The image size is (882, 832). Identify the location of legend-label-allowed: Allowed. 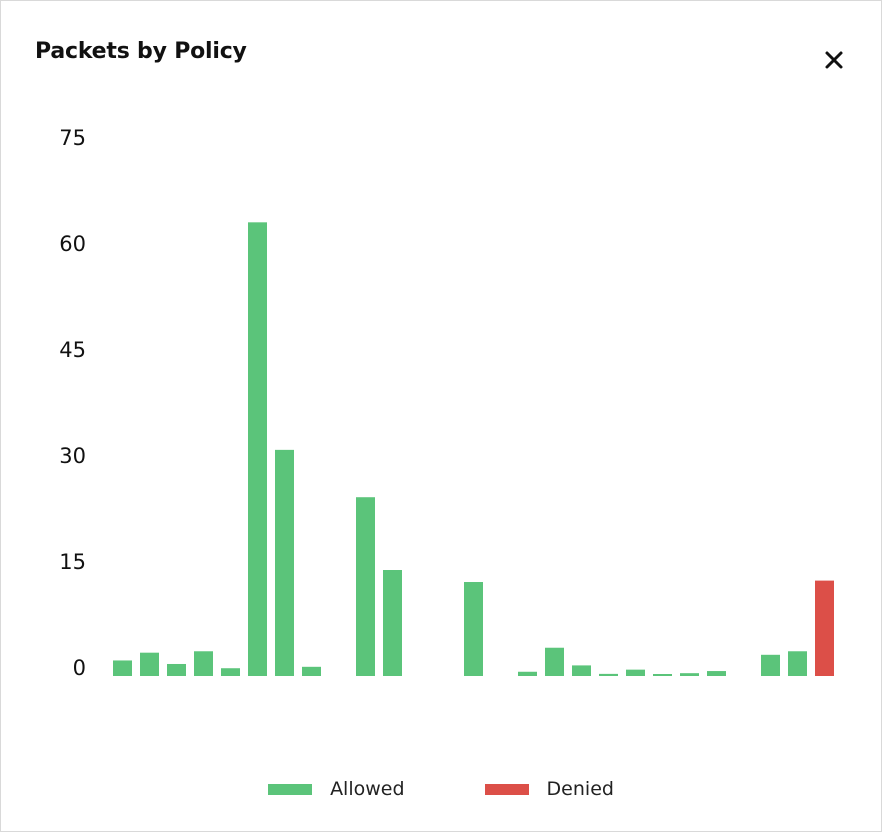
(367, 789).